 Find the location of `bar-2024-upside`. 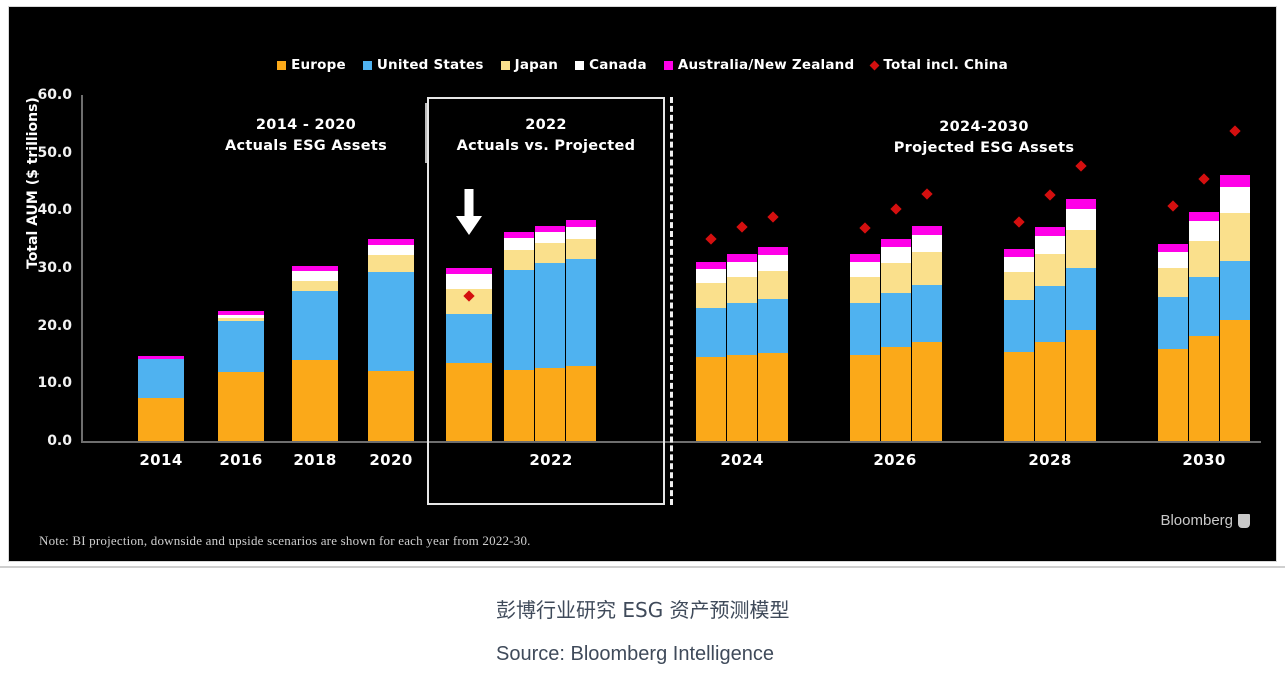

bar-2024-upside is located at coordinates (773, 344).